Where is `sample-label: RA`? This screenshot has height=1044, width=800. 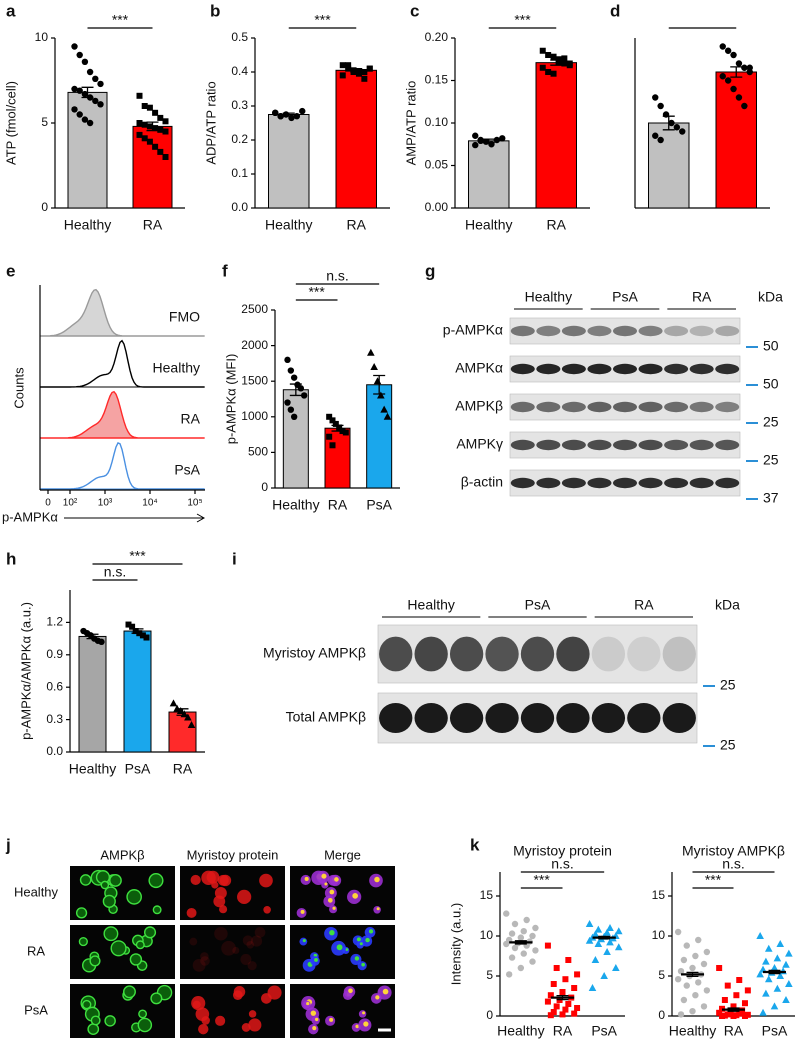 sample-label: RA is located at coordinates (191, 419).